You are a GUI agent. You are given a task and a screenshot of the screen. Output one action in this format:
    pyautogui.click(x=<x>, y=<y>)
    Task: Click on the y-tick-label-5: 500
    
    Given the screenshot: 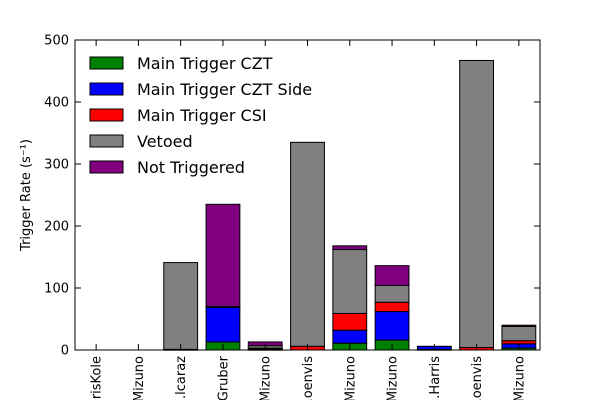 What is the action you would take?
    pyautogui.click(x=56, y=41)
    